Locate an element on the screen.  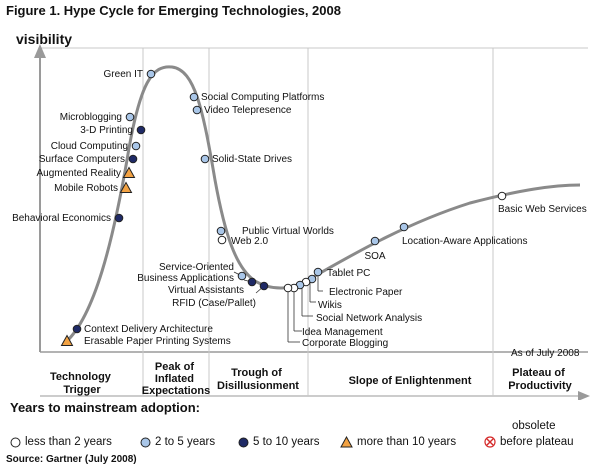
source-note: Source: Gartner (July 2008) is located at coordinates (71, 459).